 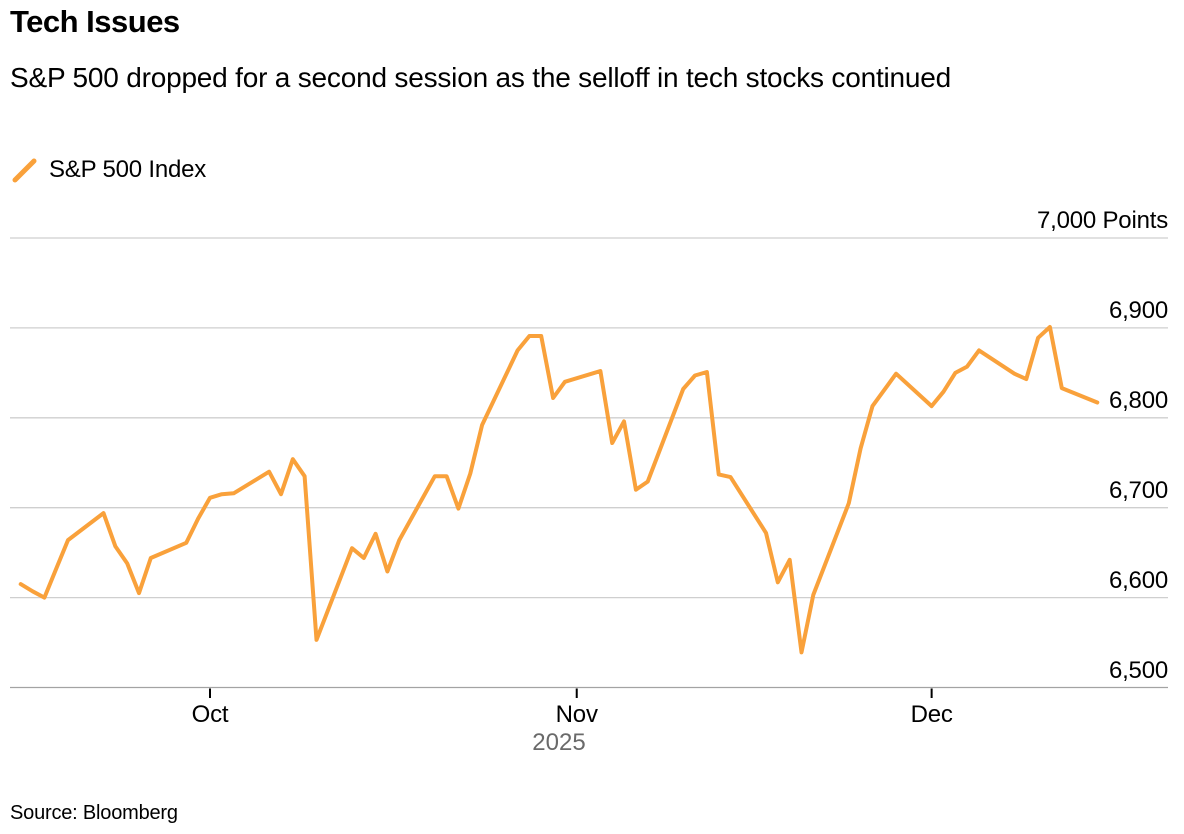 What do you see at coordinates (1138, 670) in the screenshot?
I see `y-axis-label: 6,500` at bounding box center [1138, 670].